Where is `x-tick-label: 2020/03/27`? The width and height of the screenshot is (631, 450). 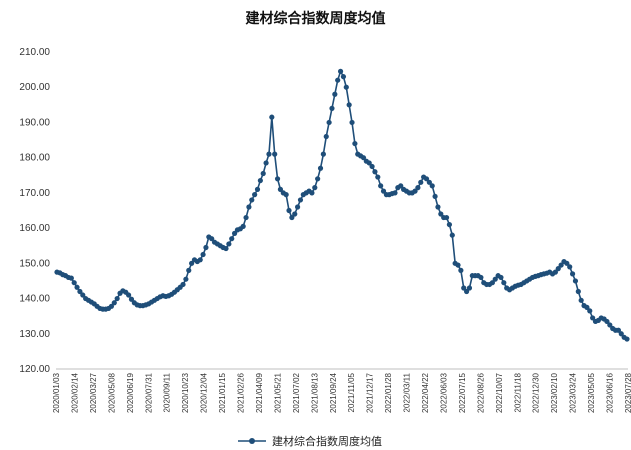 x-tick-label: 2020/03/27 is located at coordinates (93, 392).